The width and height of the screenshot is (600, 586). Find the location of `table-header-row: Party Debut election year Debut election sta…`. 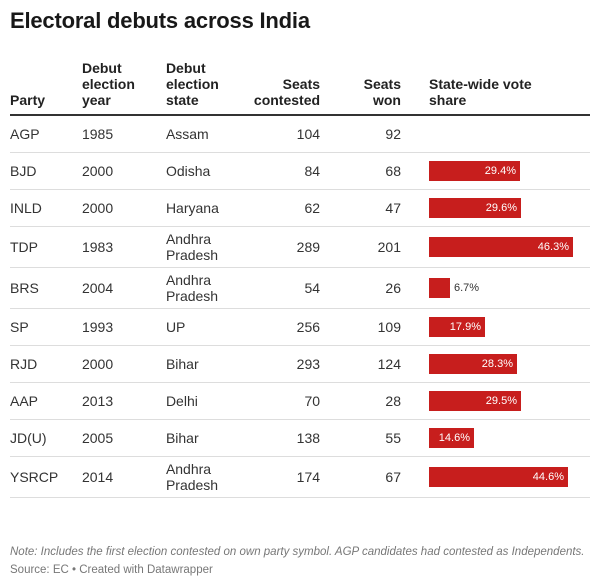

table-header-row: Party Debut election year Debut election sta… is located at coordinates (300, 88).